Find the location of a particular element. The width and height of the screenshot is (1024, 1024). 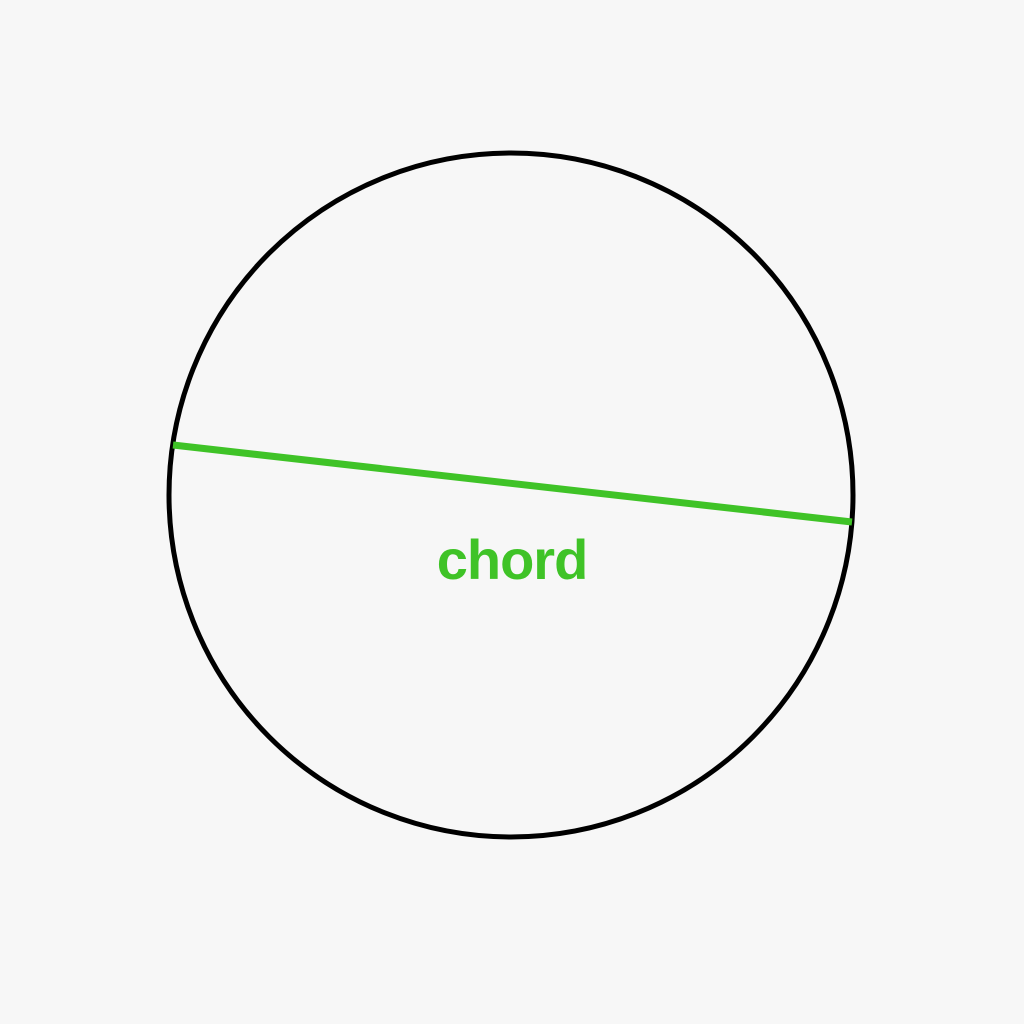

chord-label: chord is located at coordinates (512, 559).